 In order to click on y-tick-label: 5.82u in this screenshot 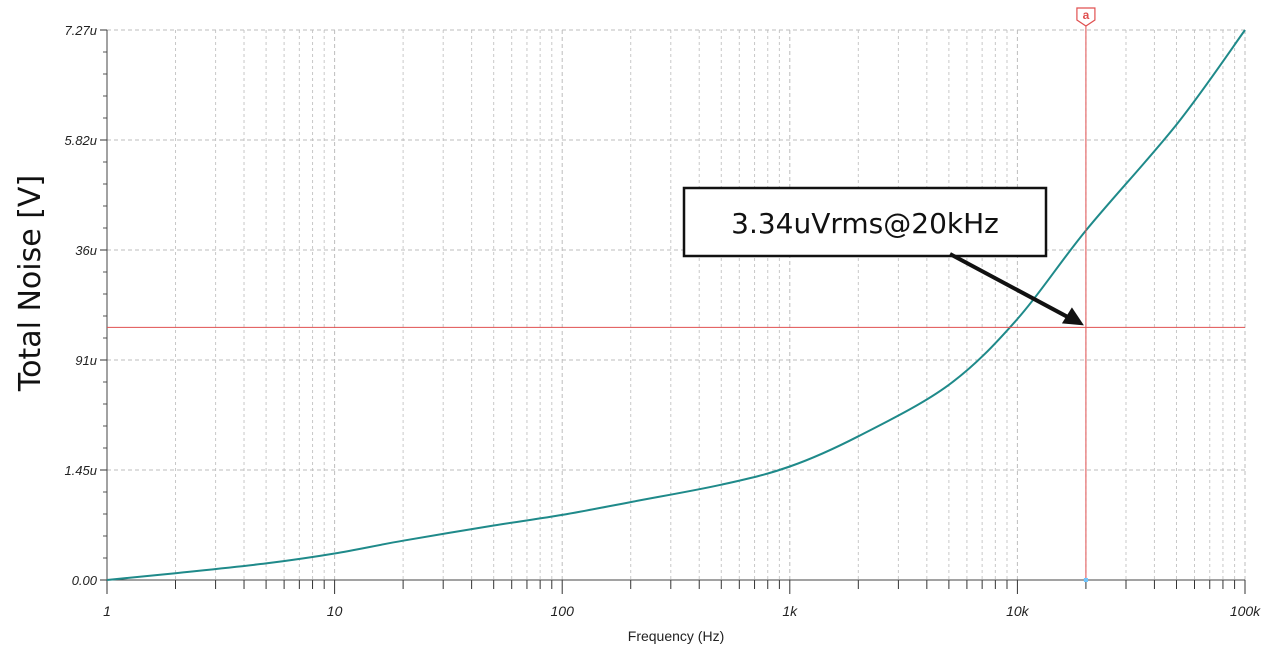, I will do `click(80, 140)`.